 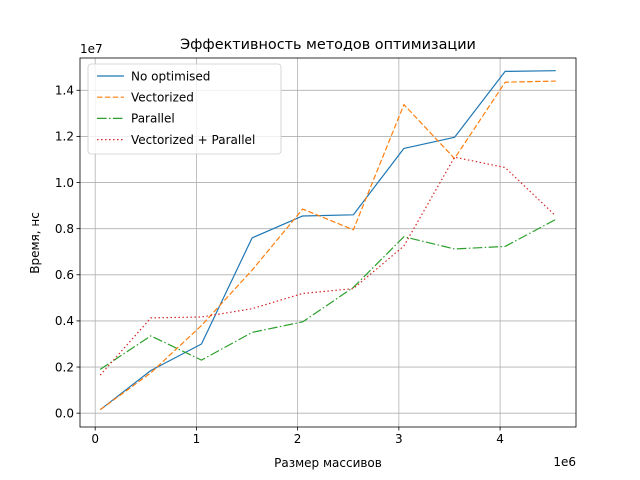 What do you see at coordinates (328, 463) in the screenshot?
I see `x-axis-label: Размер массивов` at bounding box center [328, 463].